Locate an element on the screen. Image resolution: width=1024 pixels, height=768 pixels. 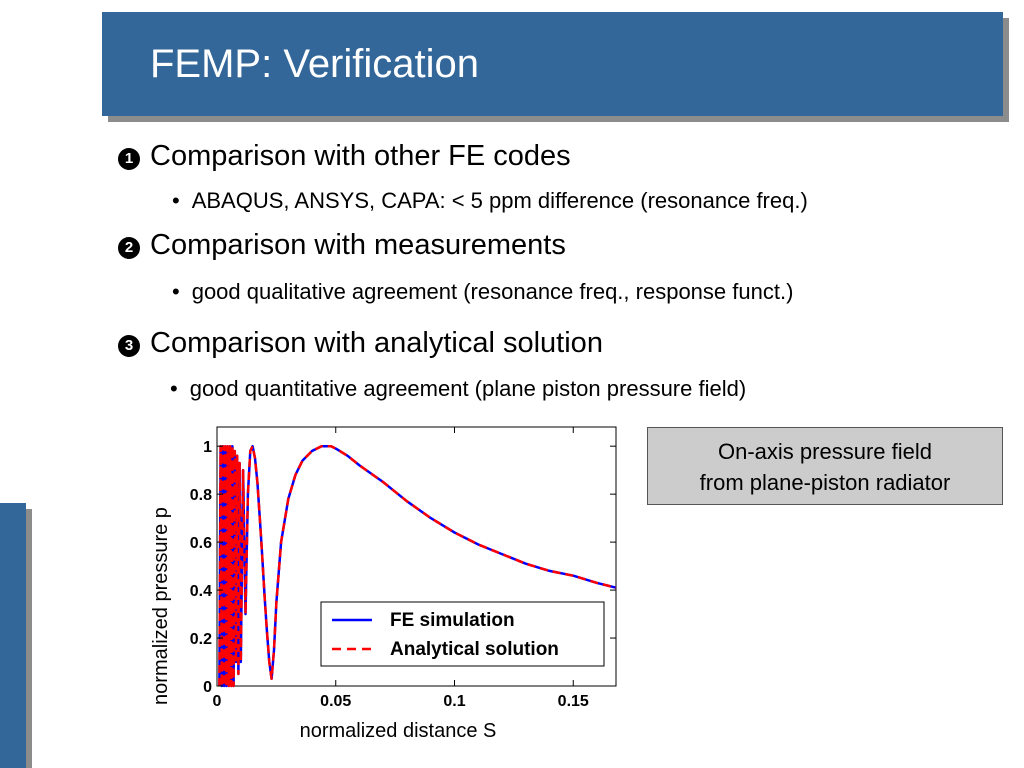
y-tick-label: 0 is located at coordinates (207, 687).